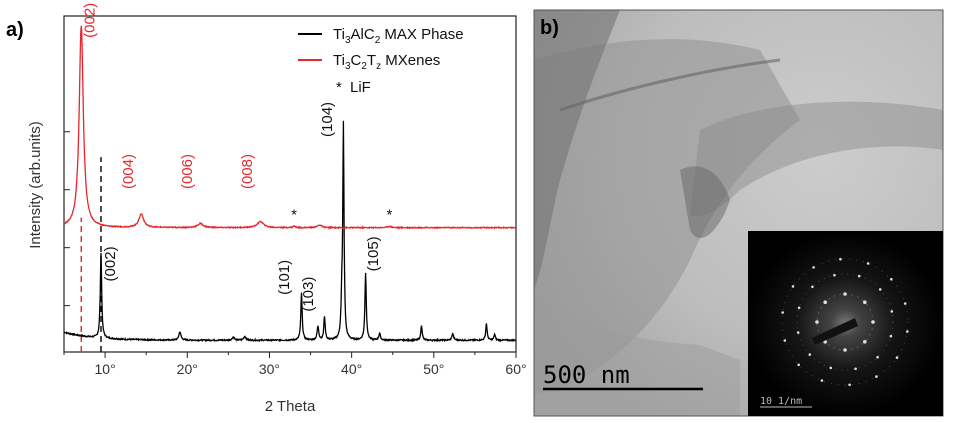  I want to click on peak-label: (105), so click(373, 253).